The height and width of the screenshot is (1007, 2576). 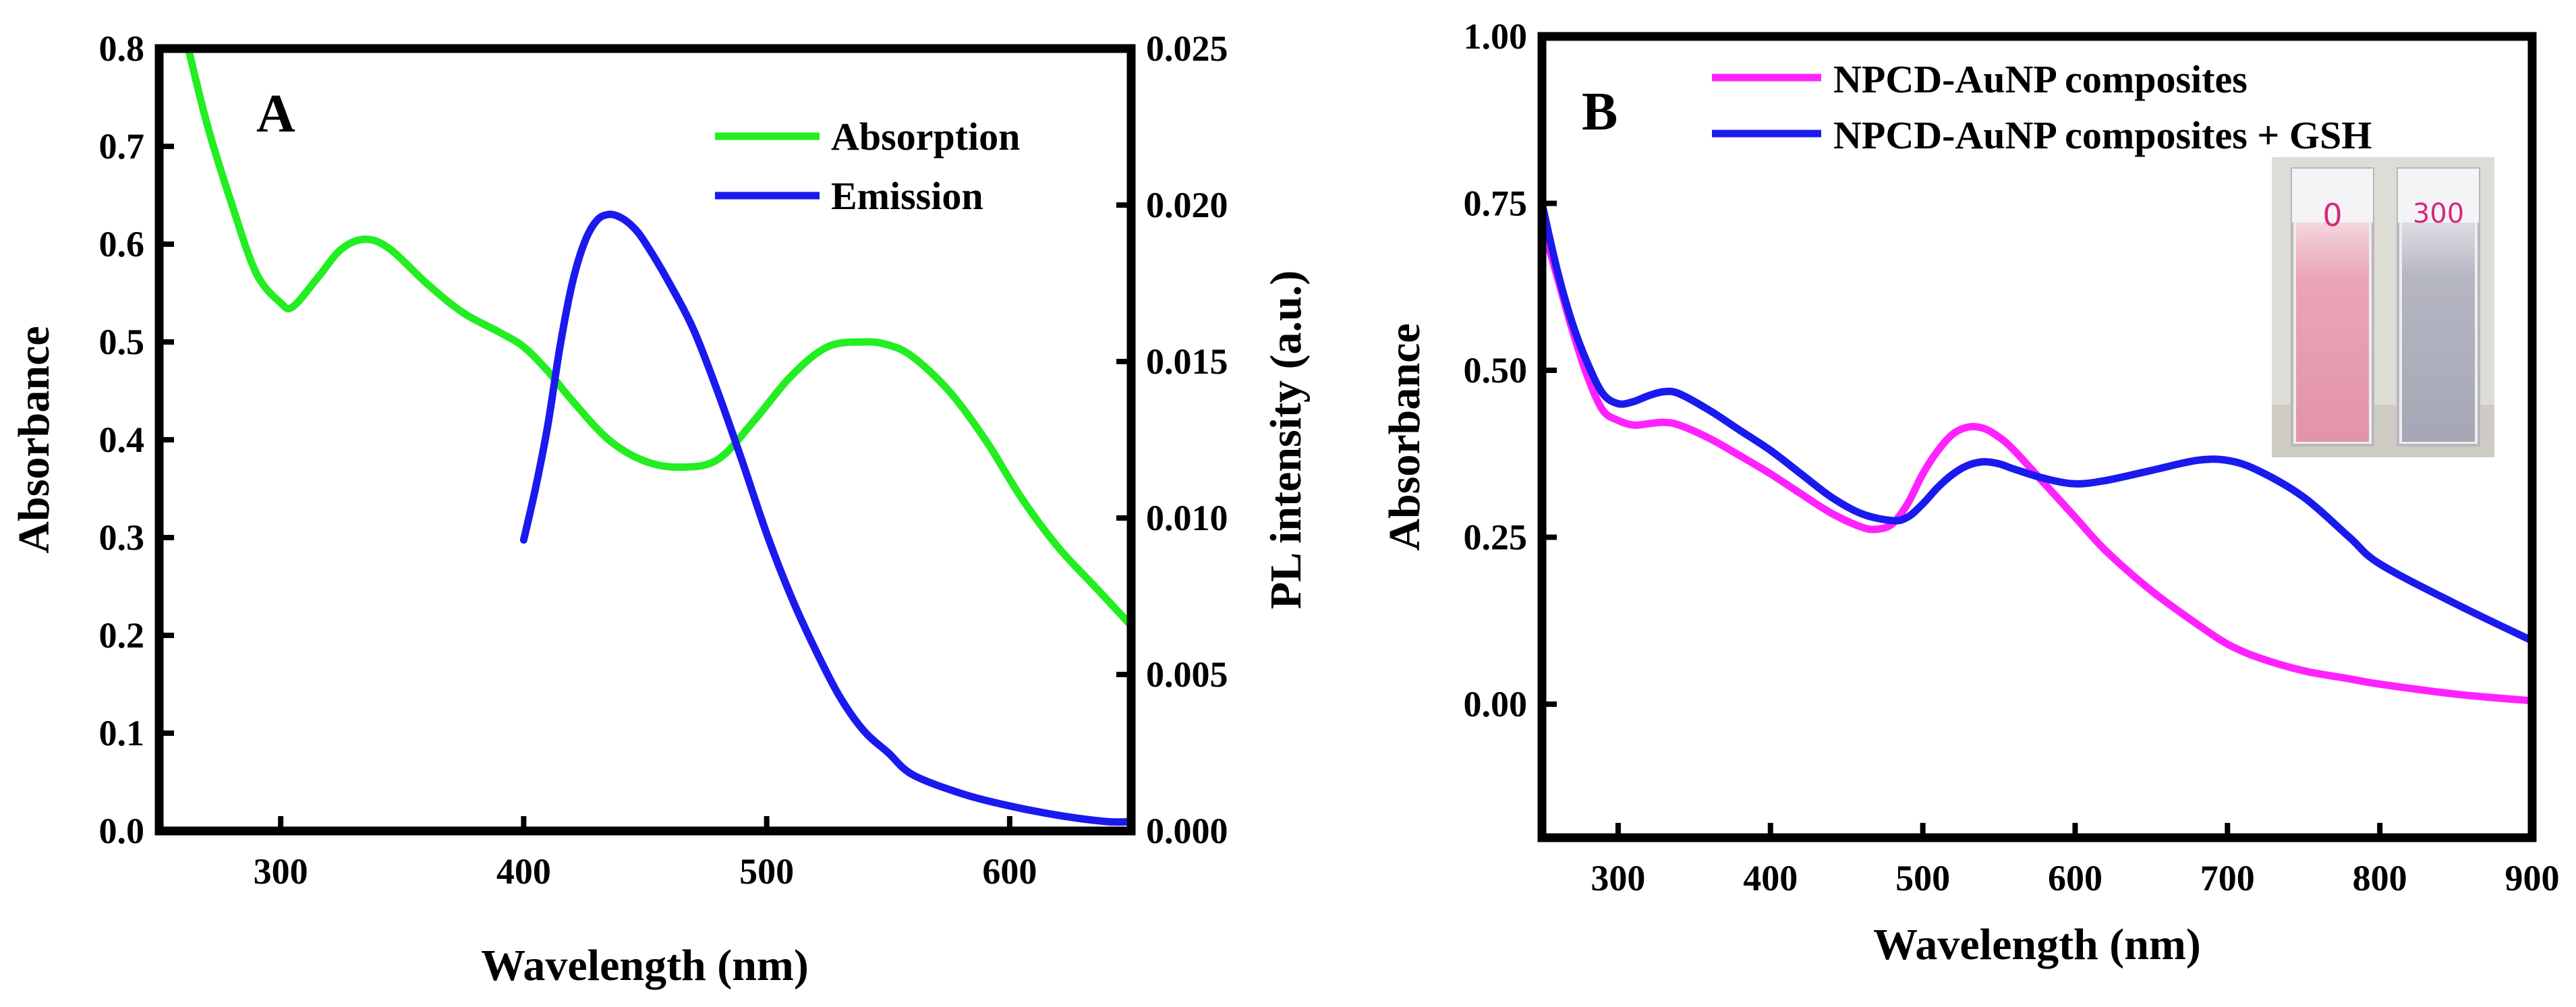 What do you see at coordinates (122, 635) in the screenshot?
I see `y-tick-label: 0.2` at bounding box center [122, 635].